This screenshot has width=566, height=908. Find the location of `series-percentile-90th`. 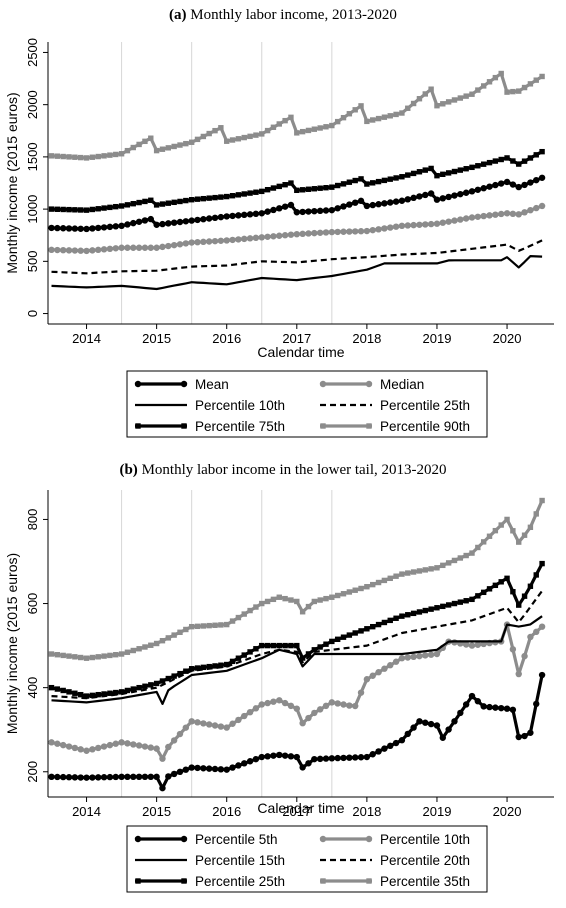

series-percentile-90th is located at coordinates (296, 115).